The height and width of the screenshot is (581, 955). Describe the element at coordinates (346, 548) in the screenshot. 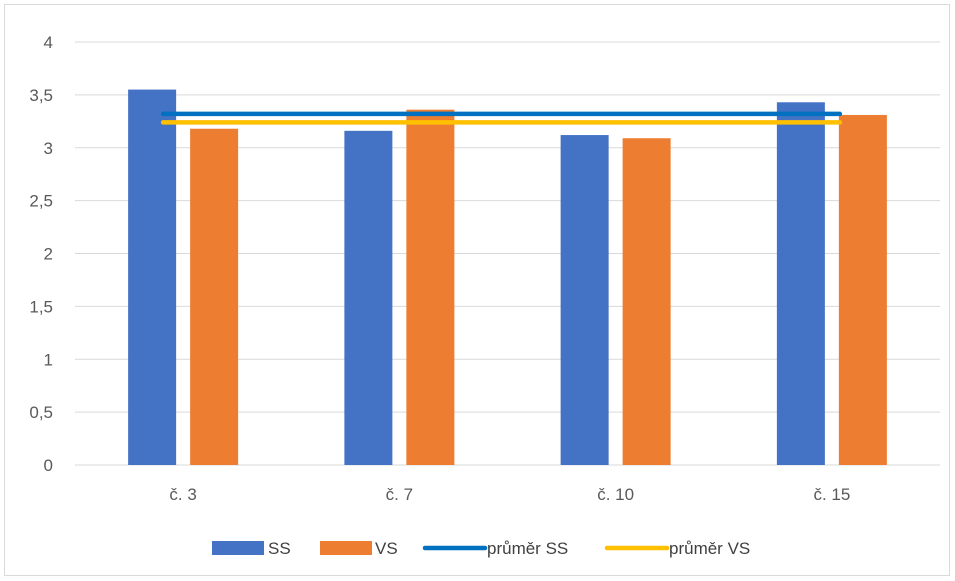

I see `legend-swatch-vs` at that location.